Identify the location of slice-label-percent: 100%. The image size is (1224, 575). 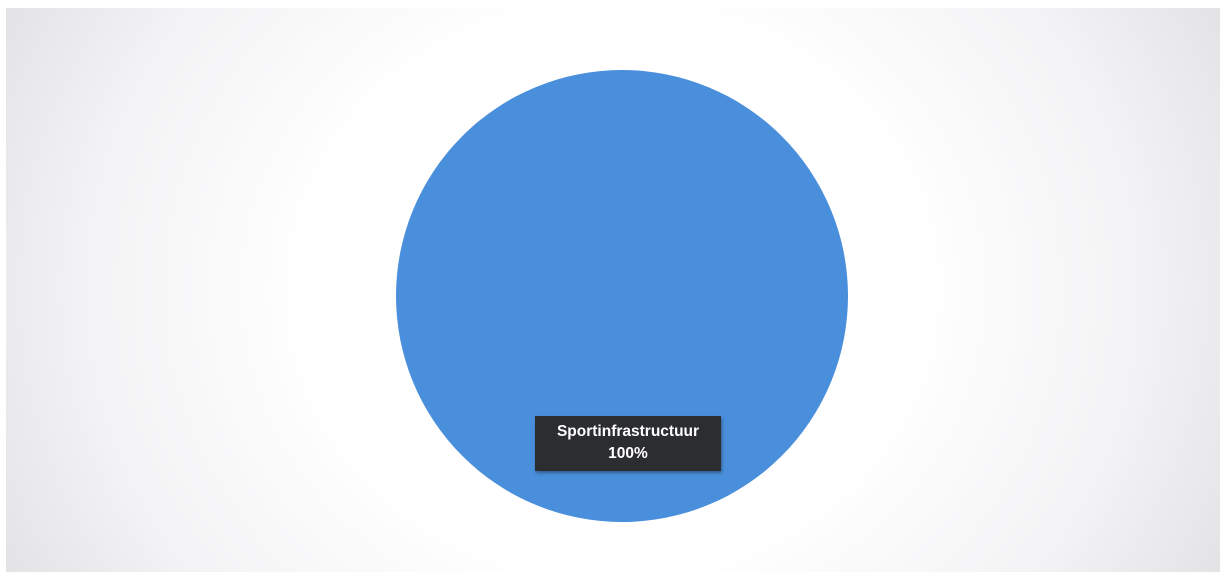
(628, 453).